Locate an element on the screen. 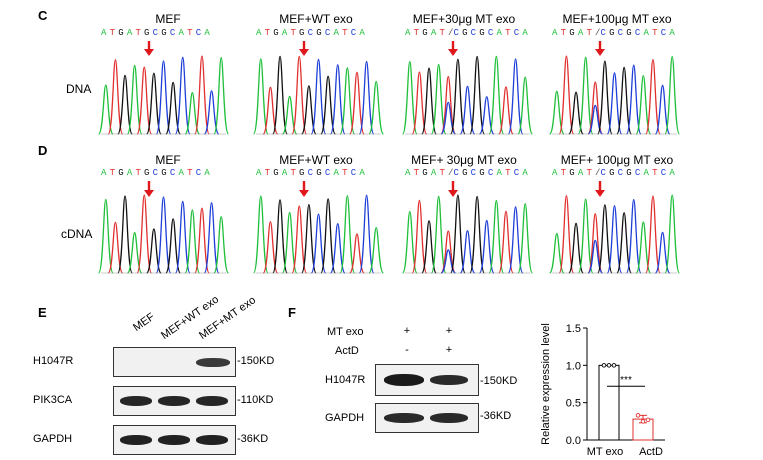 The height and width of the screenshot is (460, 763). y-tick-label: 1.5 is located at coordinates (573, 329).